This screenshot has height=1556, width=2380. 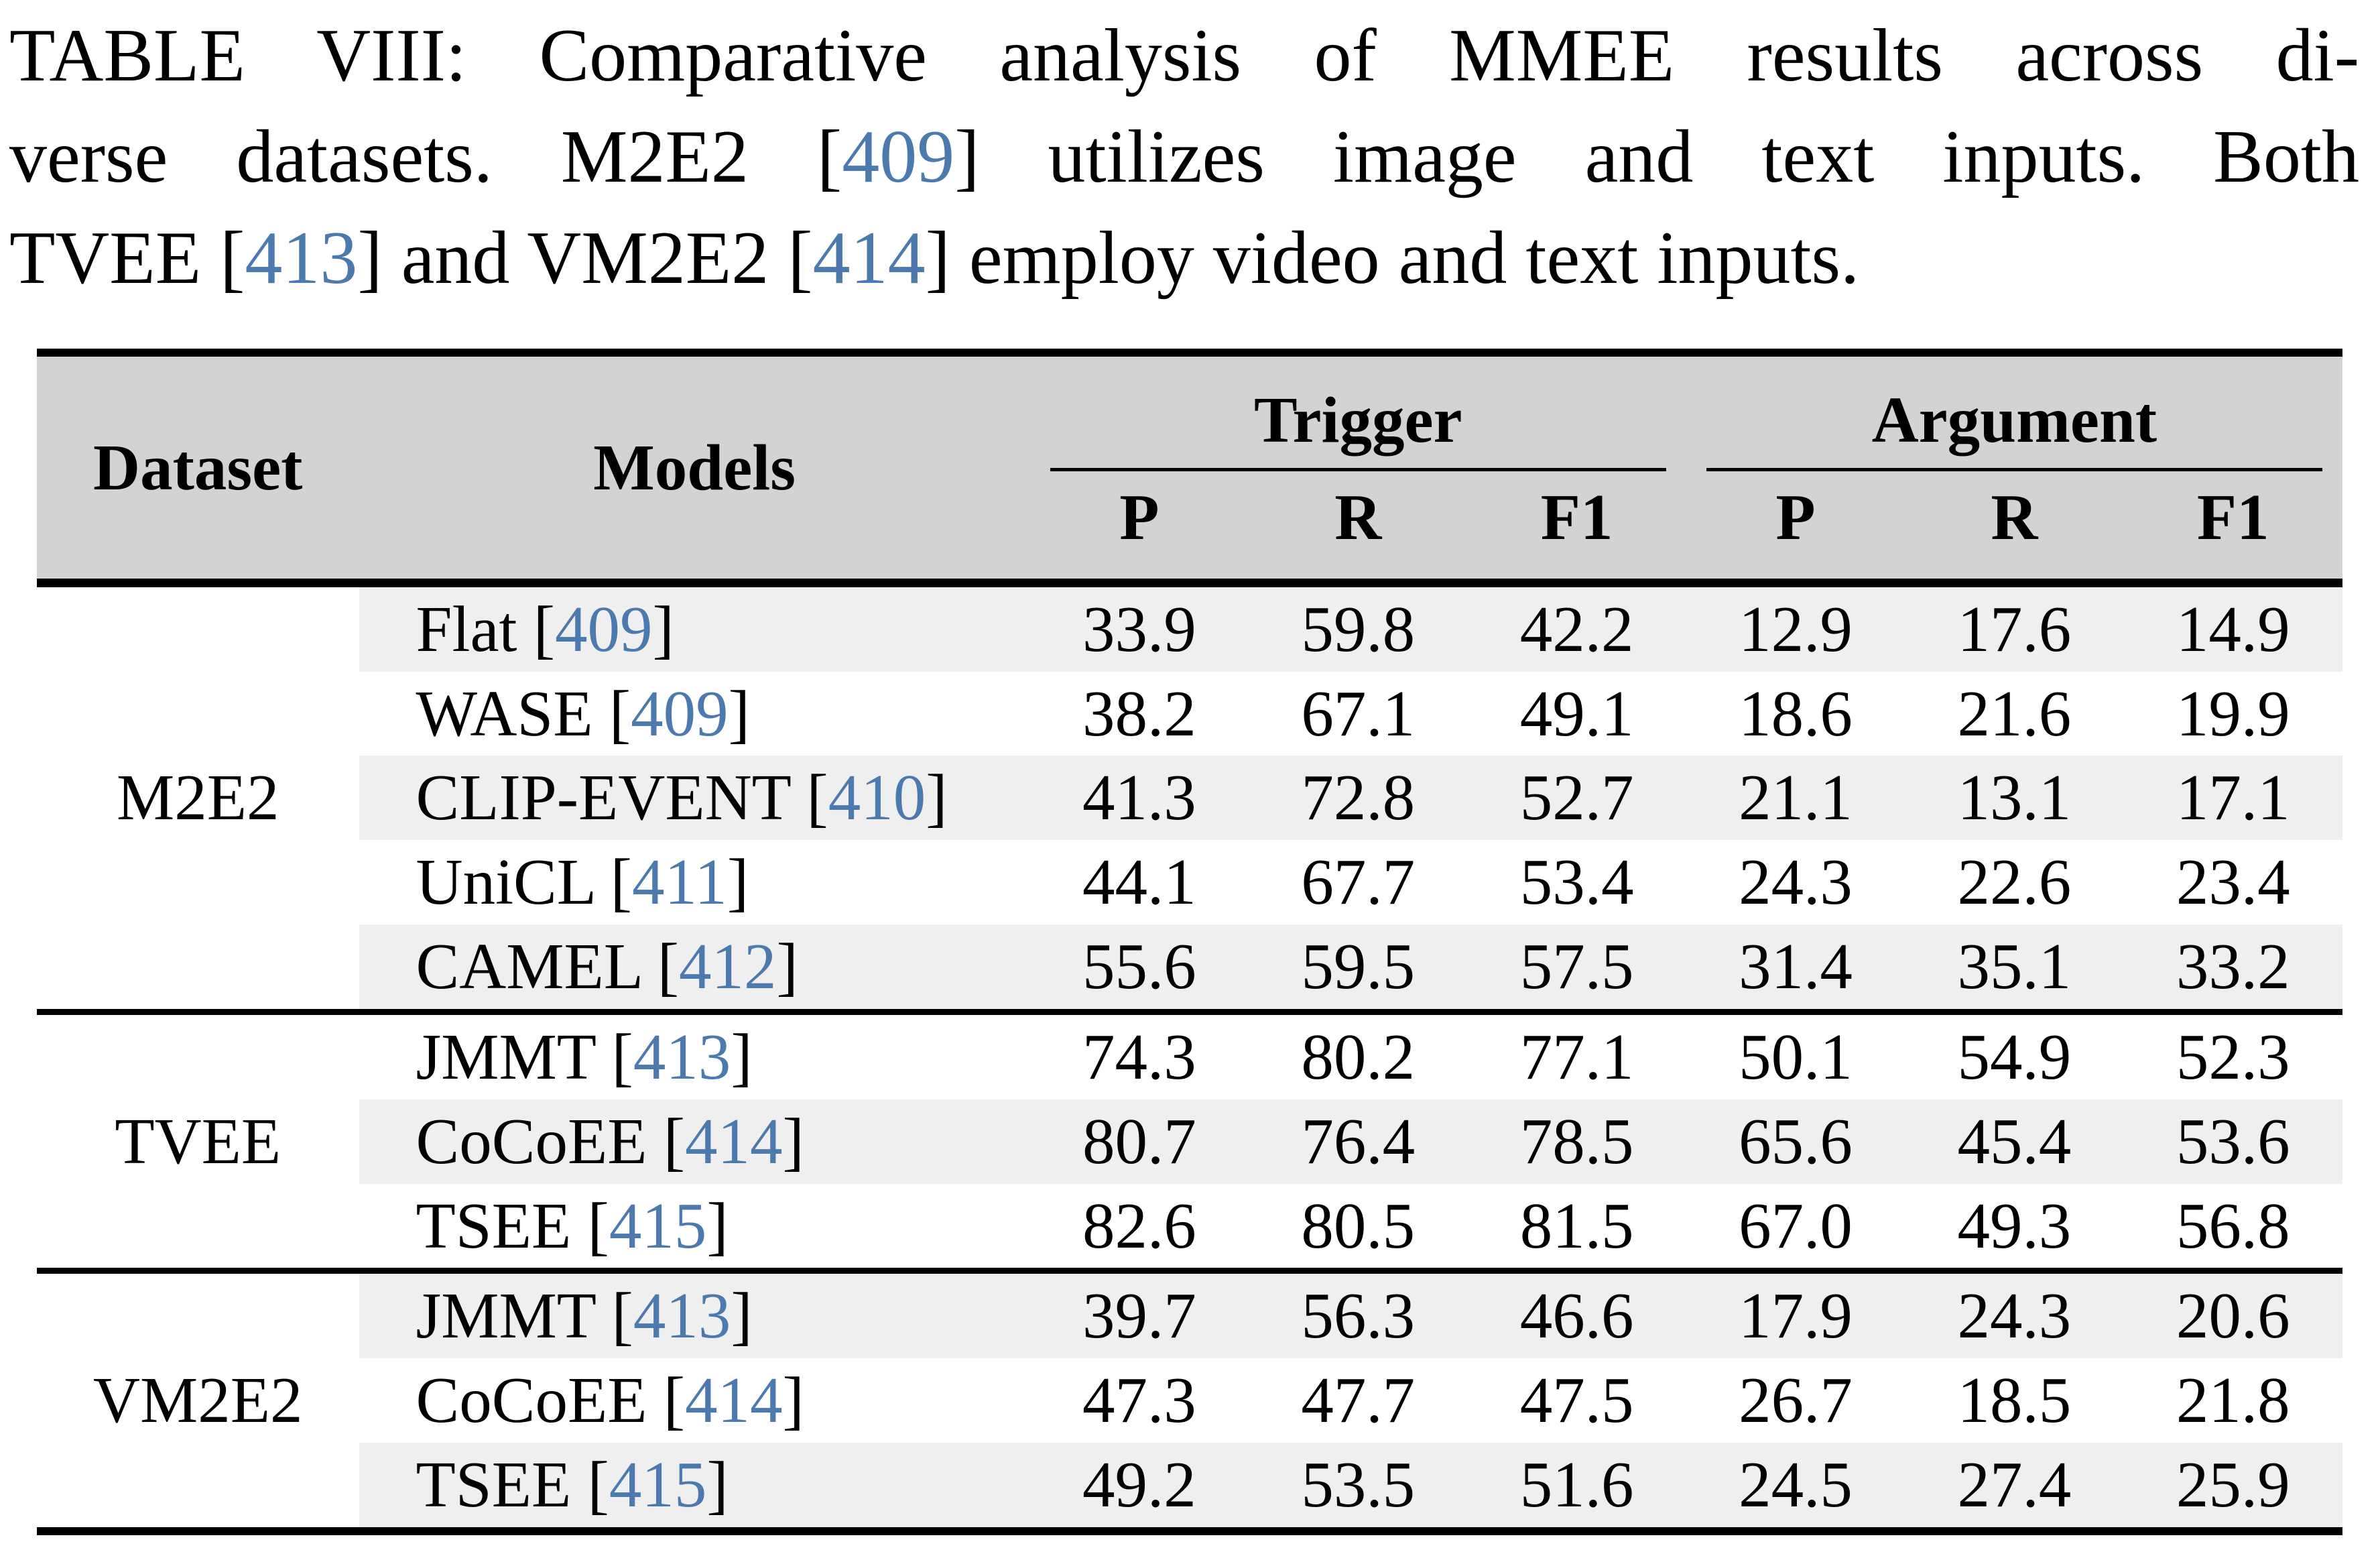 What do you see at coordinates (198, 797) in the screenshot?
I see `dataset-label: M2E2` at bounding box center [198, 797].